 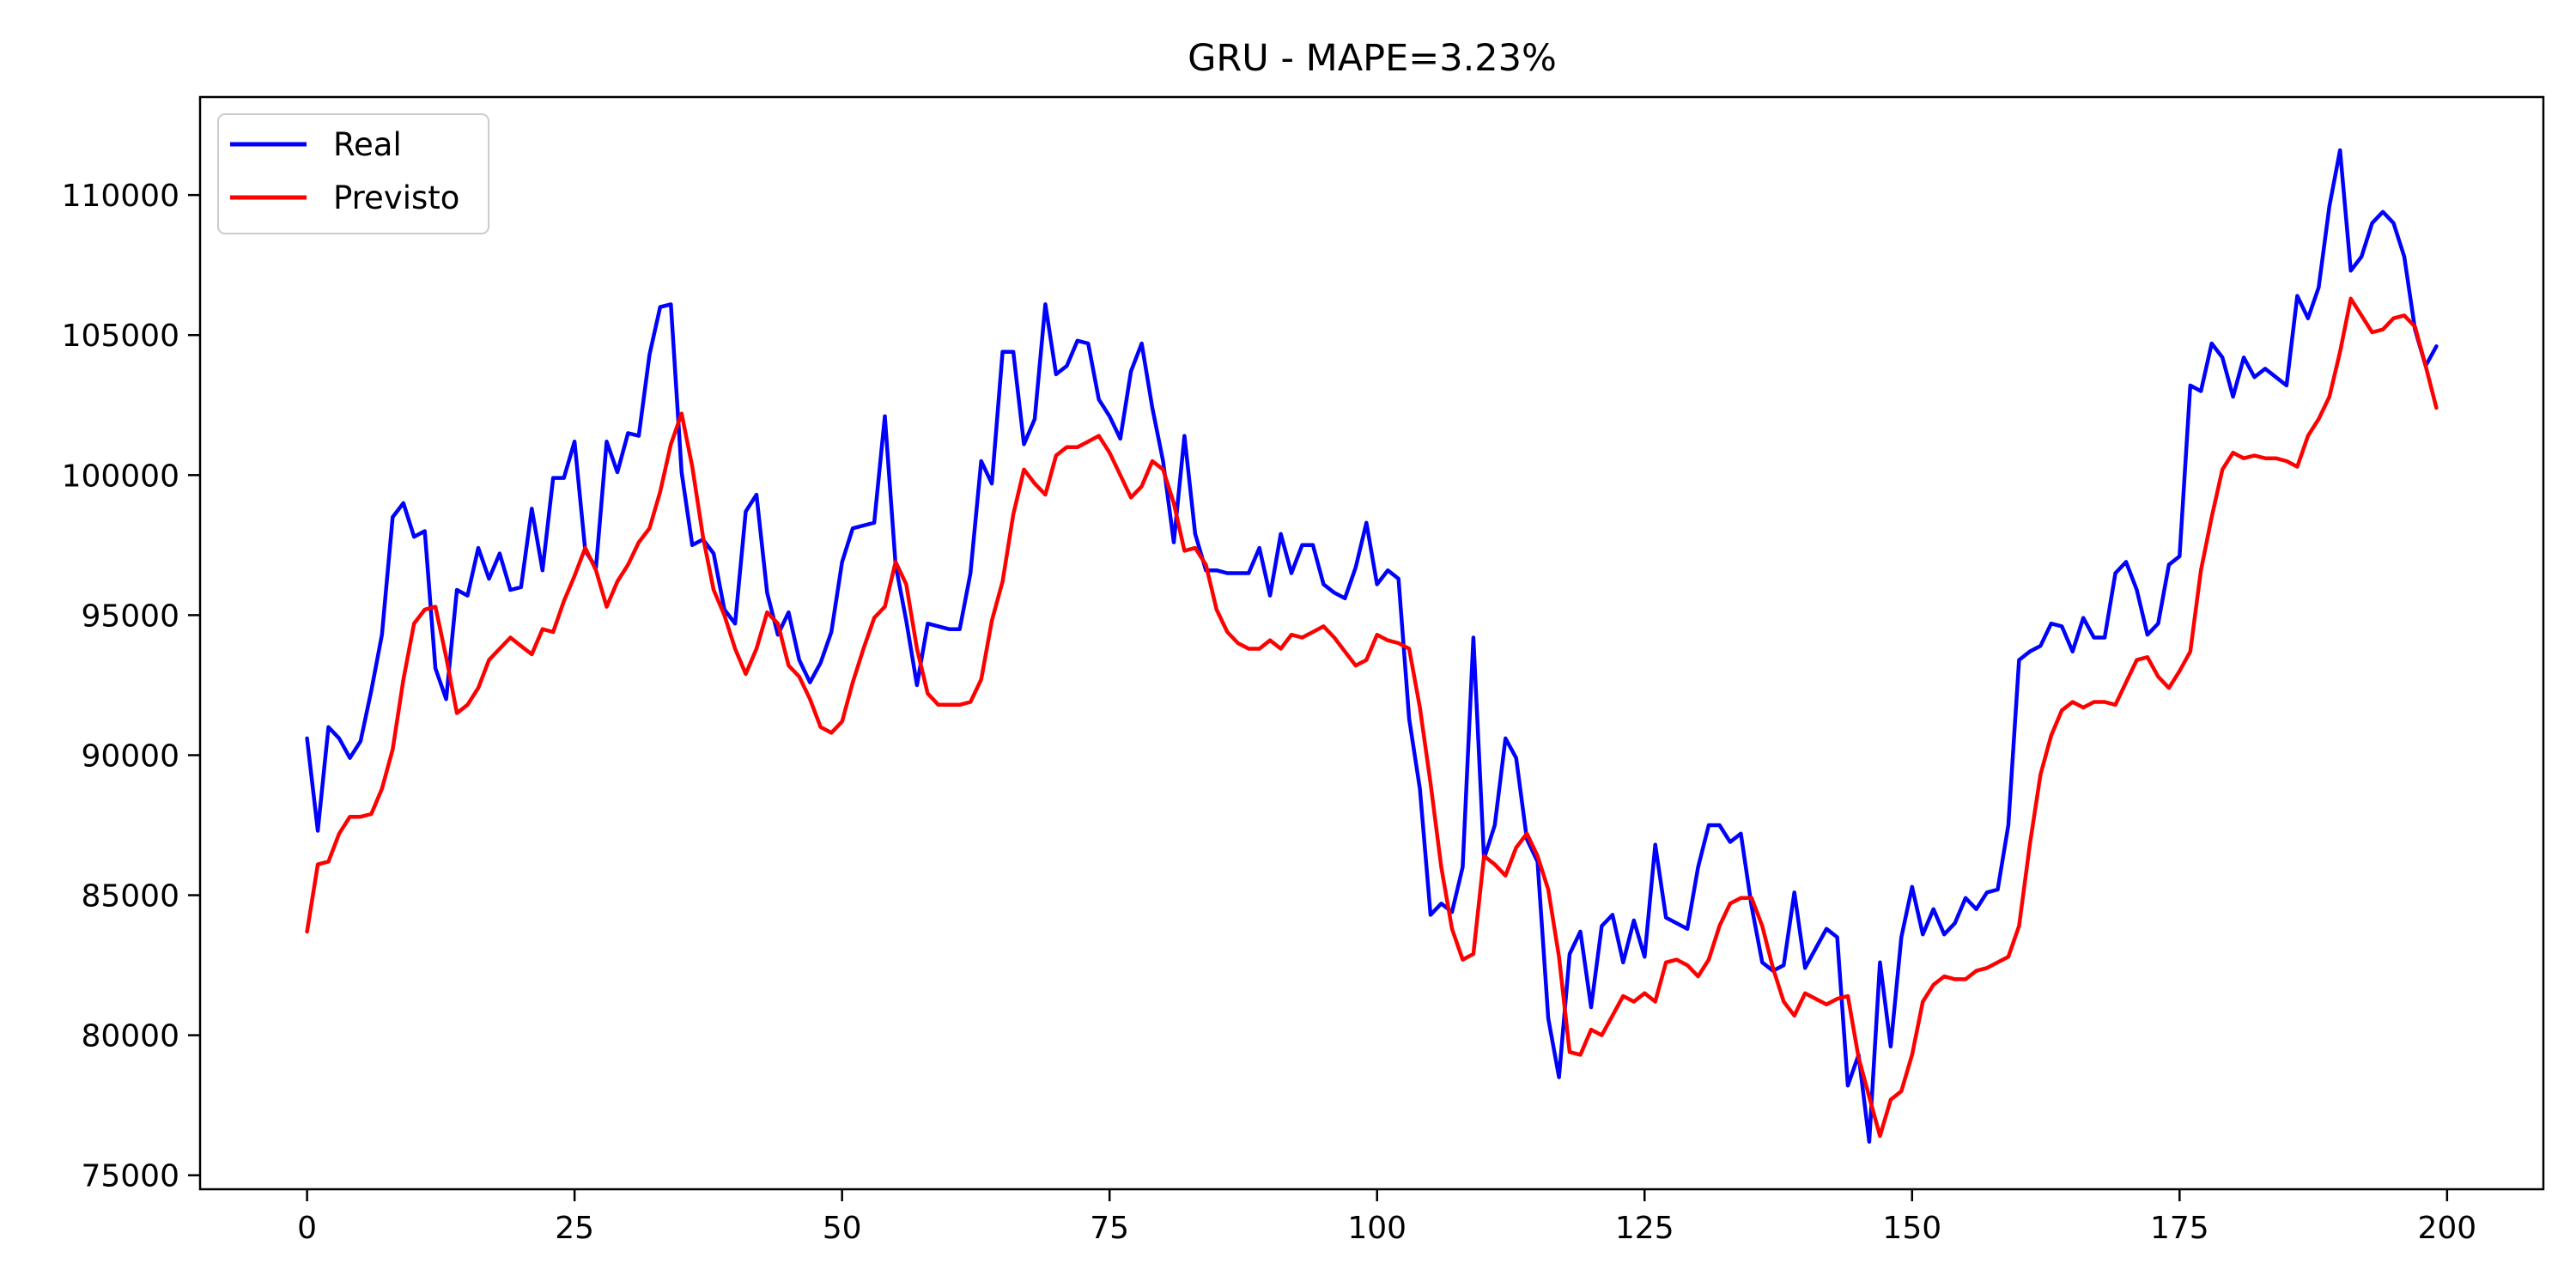 What do you see at coordinates (121, 197) in the screenshot?
I see `y-tick-label: 110000` at bounding box center [121, 197].